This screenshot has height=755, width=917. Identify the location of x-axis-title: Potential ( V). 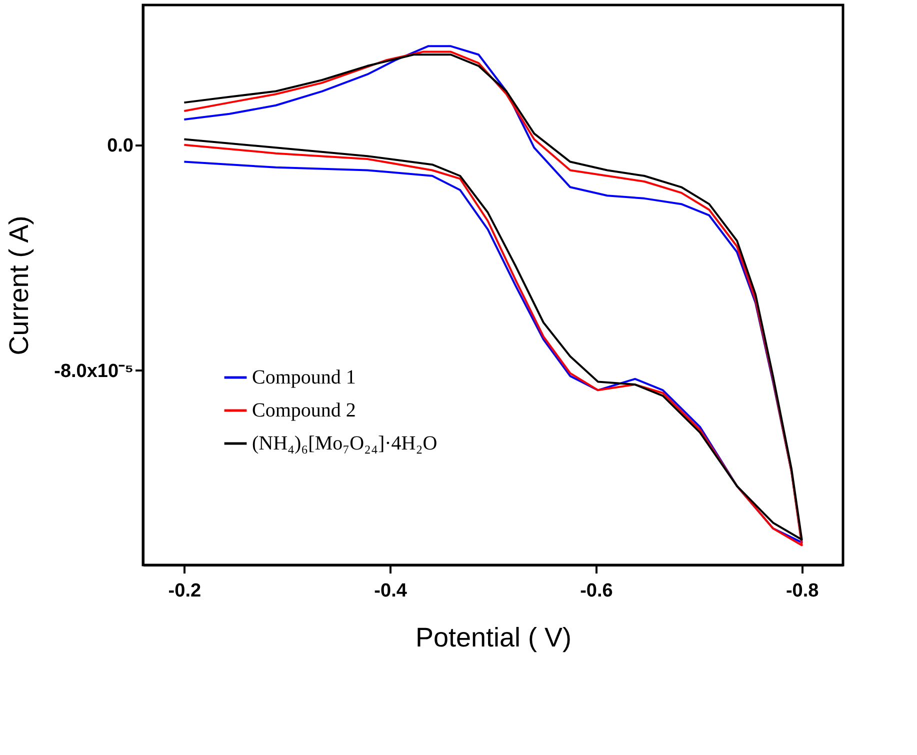
(493, 637).